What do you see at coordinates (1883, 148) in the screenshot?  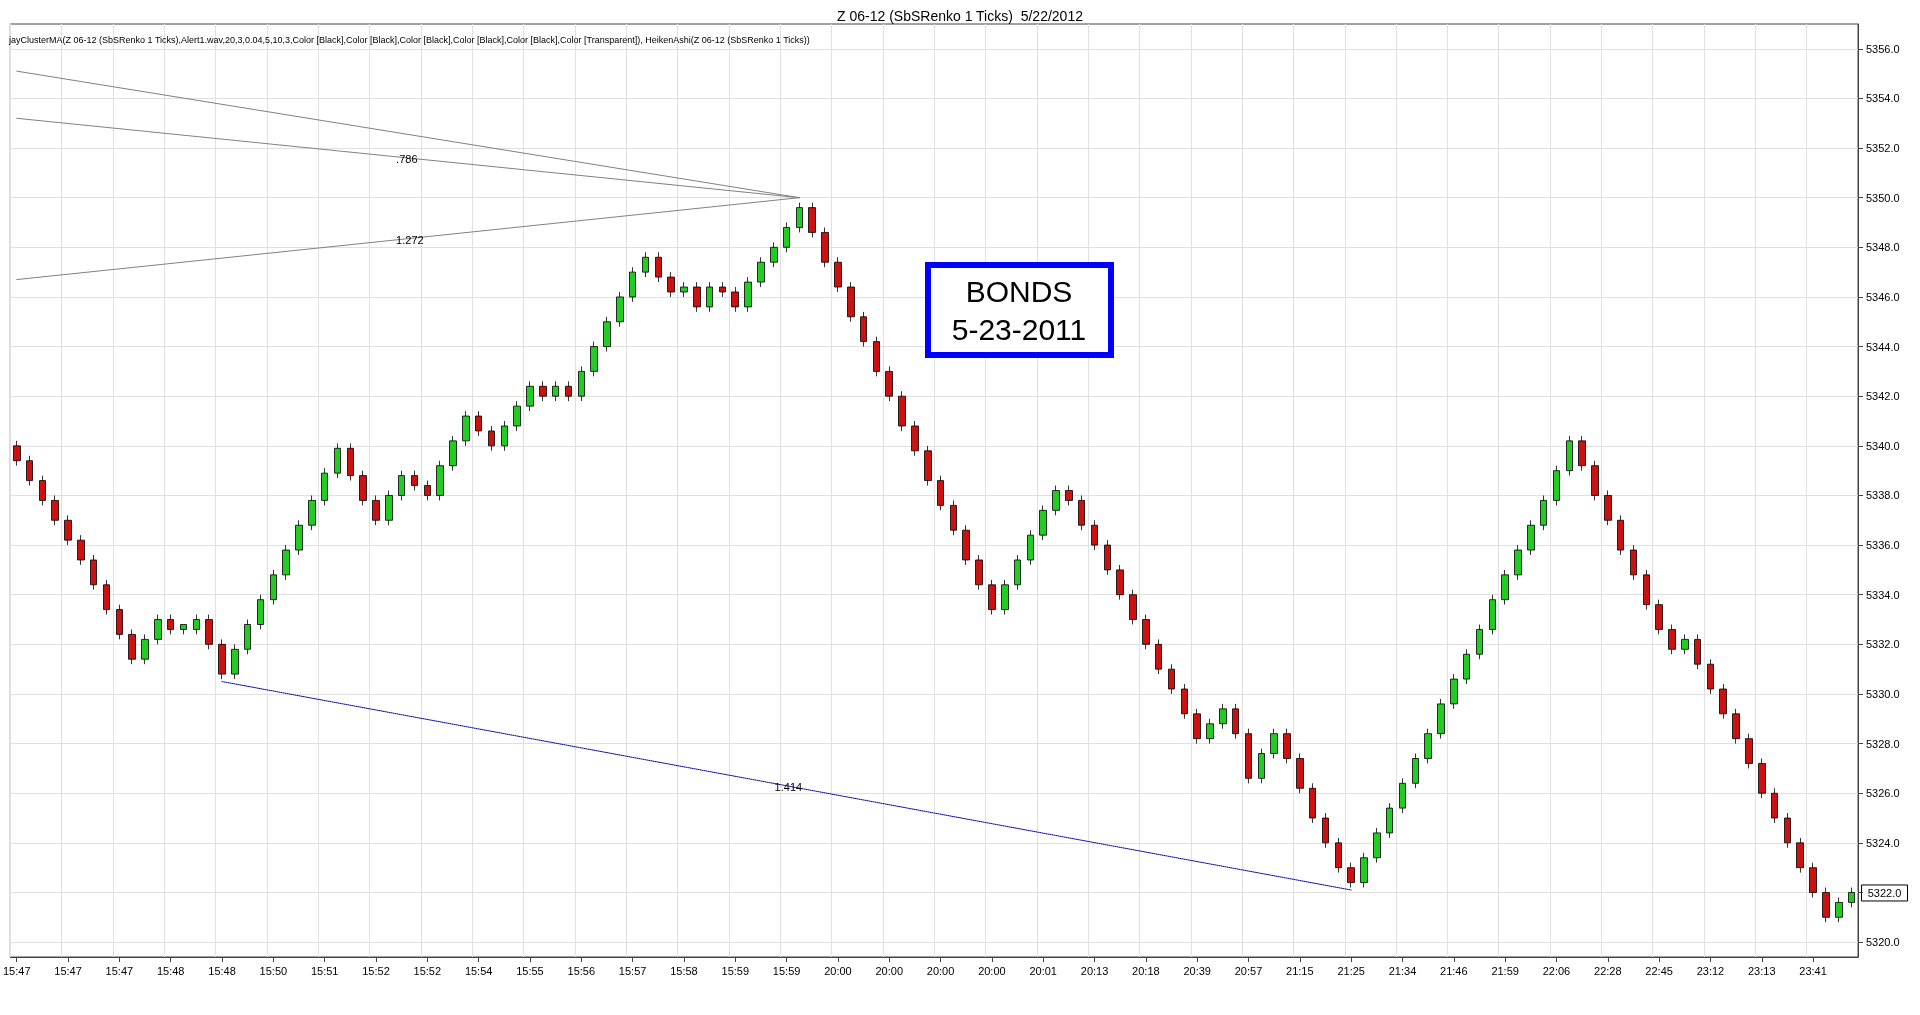 I see `y-tick-label: 5352.0` at bounding box center [1883, 148].